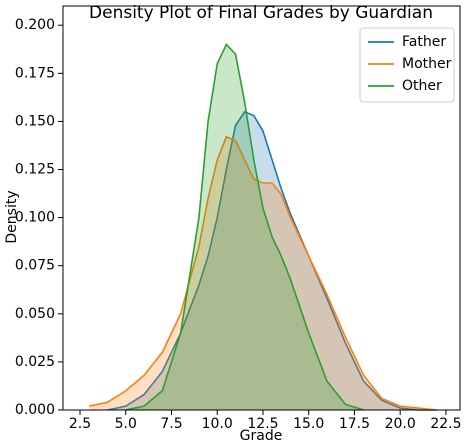 The image size is (474, 447). What do you see at coordinates (35, 314) in the screenshot?
I see `y-tick-label: 0.050` at bounding box center [35, 314].